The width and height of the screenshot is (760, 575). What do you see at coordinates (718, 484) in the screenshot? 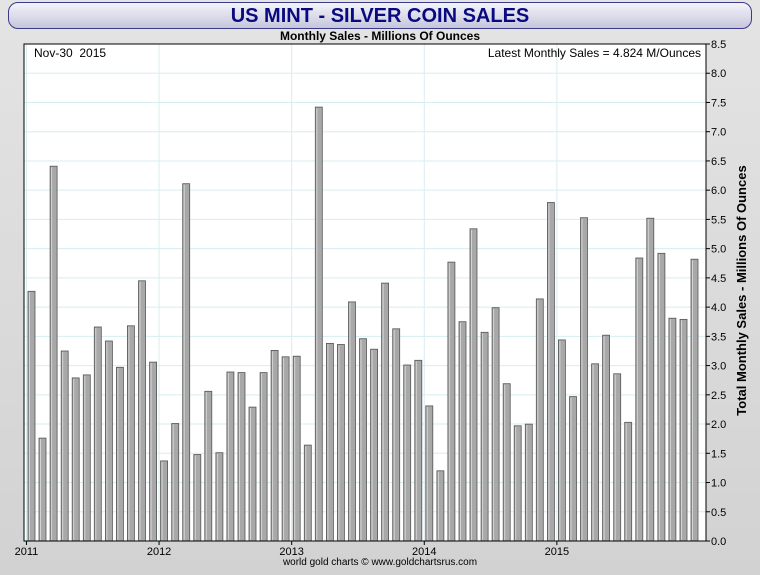
I see `y-tick-label: 1.0` at bounding box center [718, 484].